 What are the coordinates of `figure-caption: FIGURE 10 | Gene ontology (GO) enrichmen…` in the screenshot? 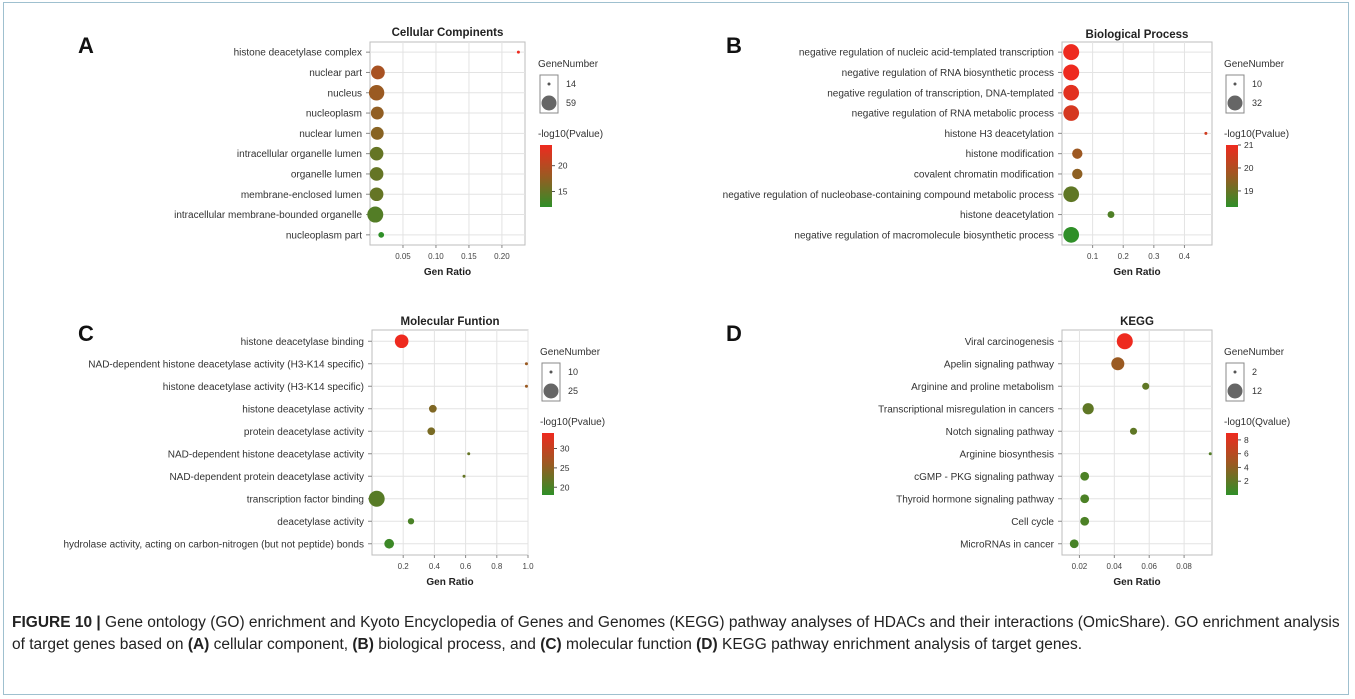 It's located at (677, 634).